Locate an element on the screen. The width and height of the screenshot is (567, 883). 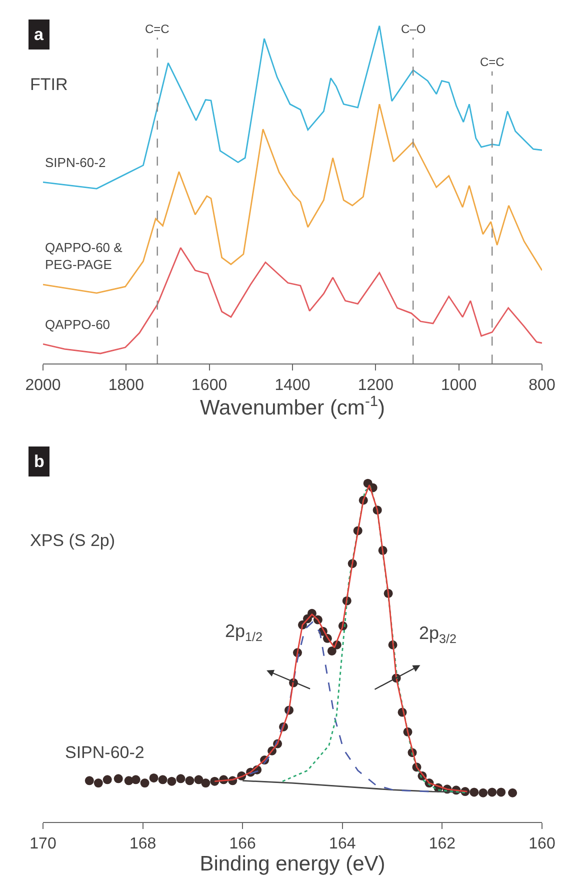
x-tick-label: 1800 is located at coordinates (126, 385).